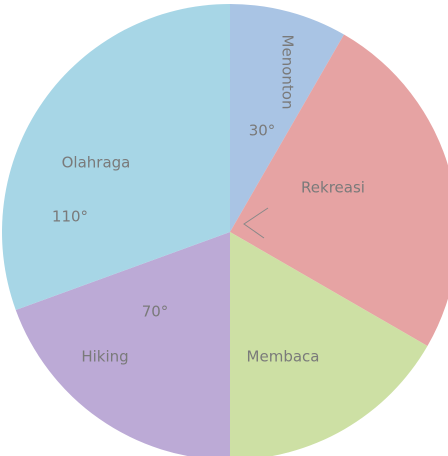  I want to click on value-label: 30°, so click(262, 131).